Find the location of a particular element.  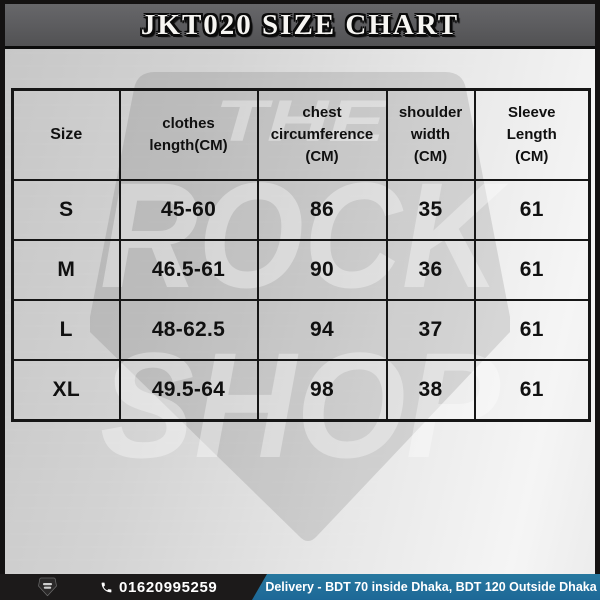

cell-size: M is located at coordinates (66, 270).